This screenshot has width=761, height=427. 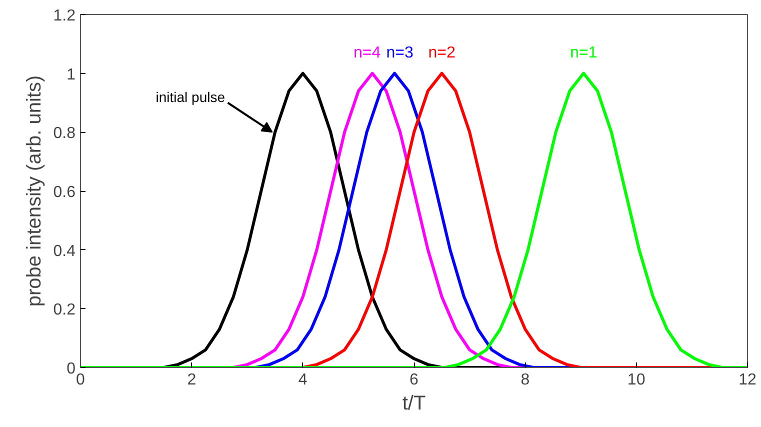 What do you see at coordinates (191, 380) in the screenshot?
I see `x-tick-label: 2` at bounding box center [191, 380].